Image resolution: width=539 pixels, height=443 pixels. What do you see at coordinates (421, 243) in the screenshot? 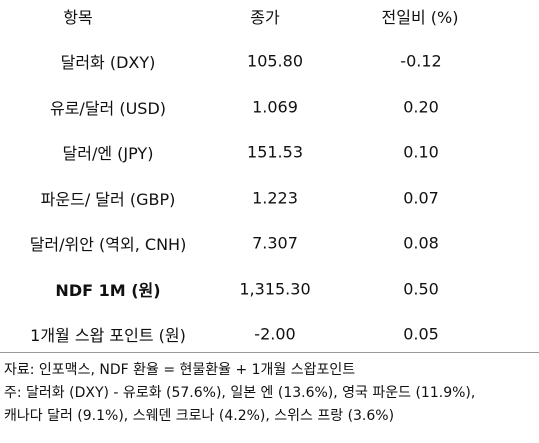
I see `table-cell: 0.08` at bounding box center [421, 243].